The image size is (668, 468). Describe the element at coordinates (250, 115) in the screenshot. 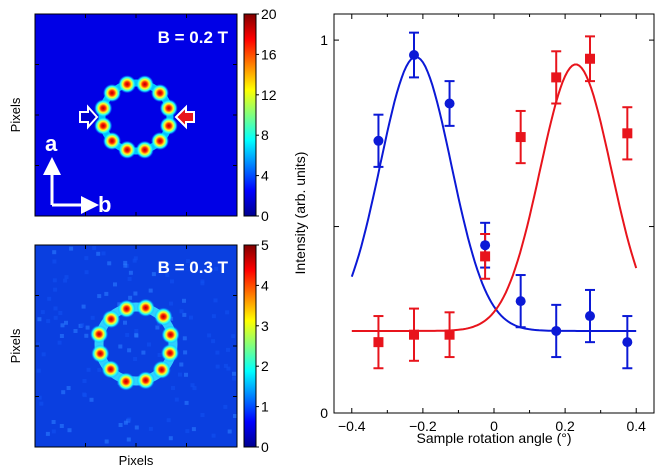

I see `colorbar-top-gradient` at that location.